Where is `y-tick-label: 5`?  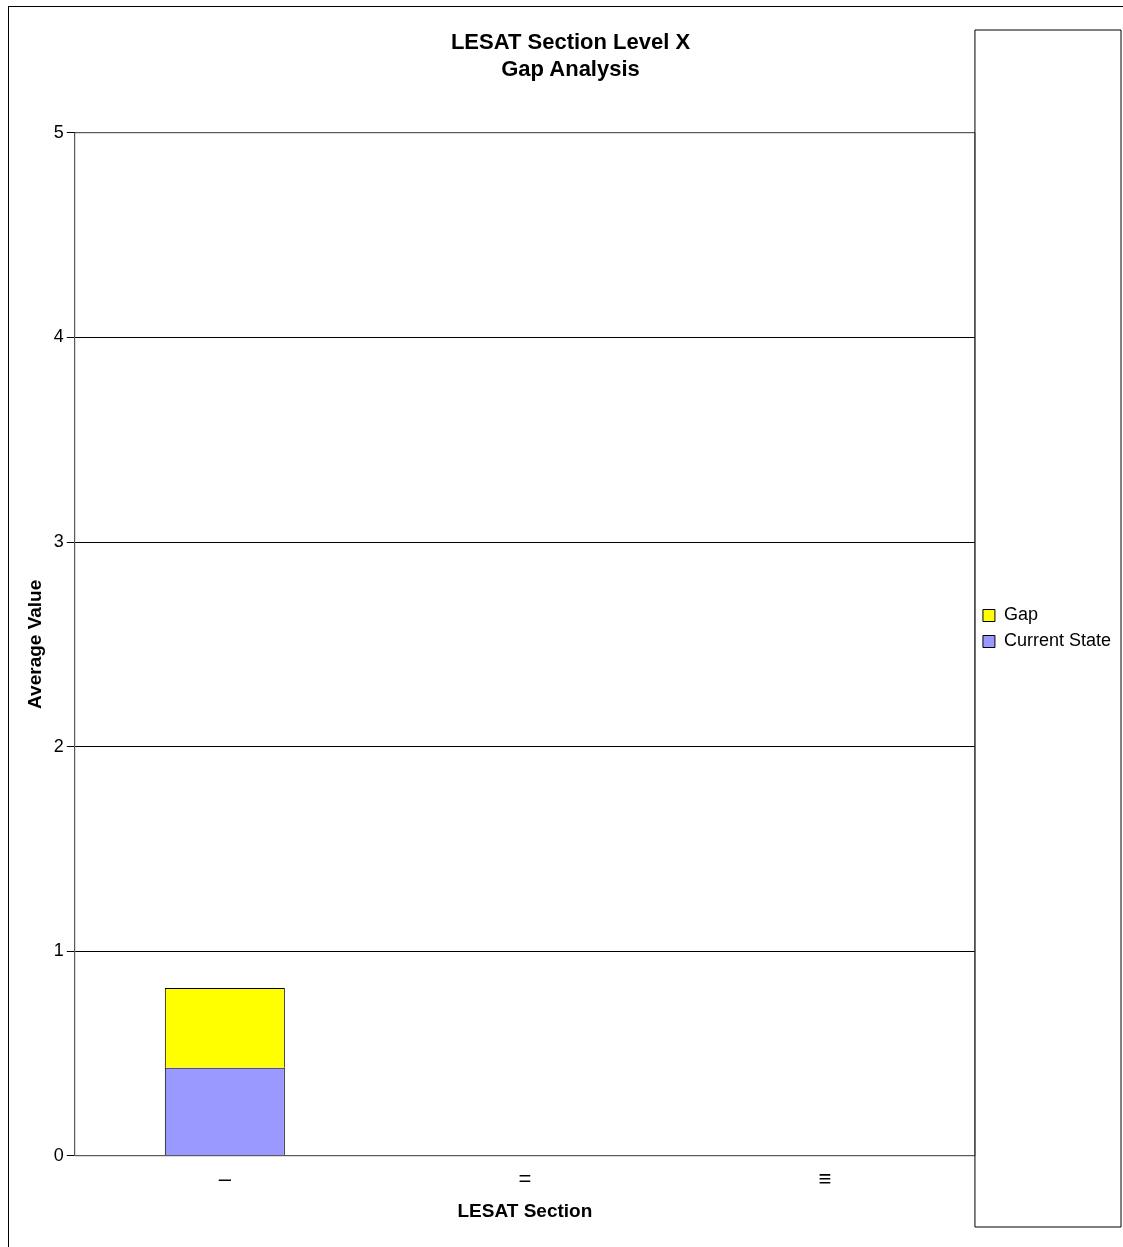
y-tick-label: 5 is located at coordinates (58, 131).